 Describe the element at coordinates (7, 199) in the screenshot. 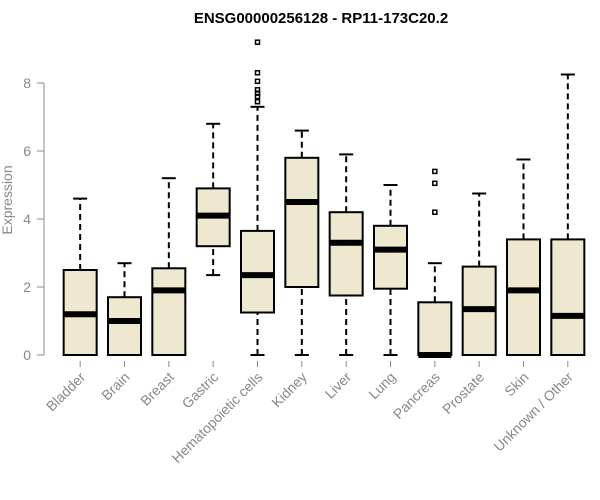

I see `y-axis-label: Expression` at that location.